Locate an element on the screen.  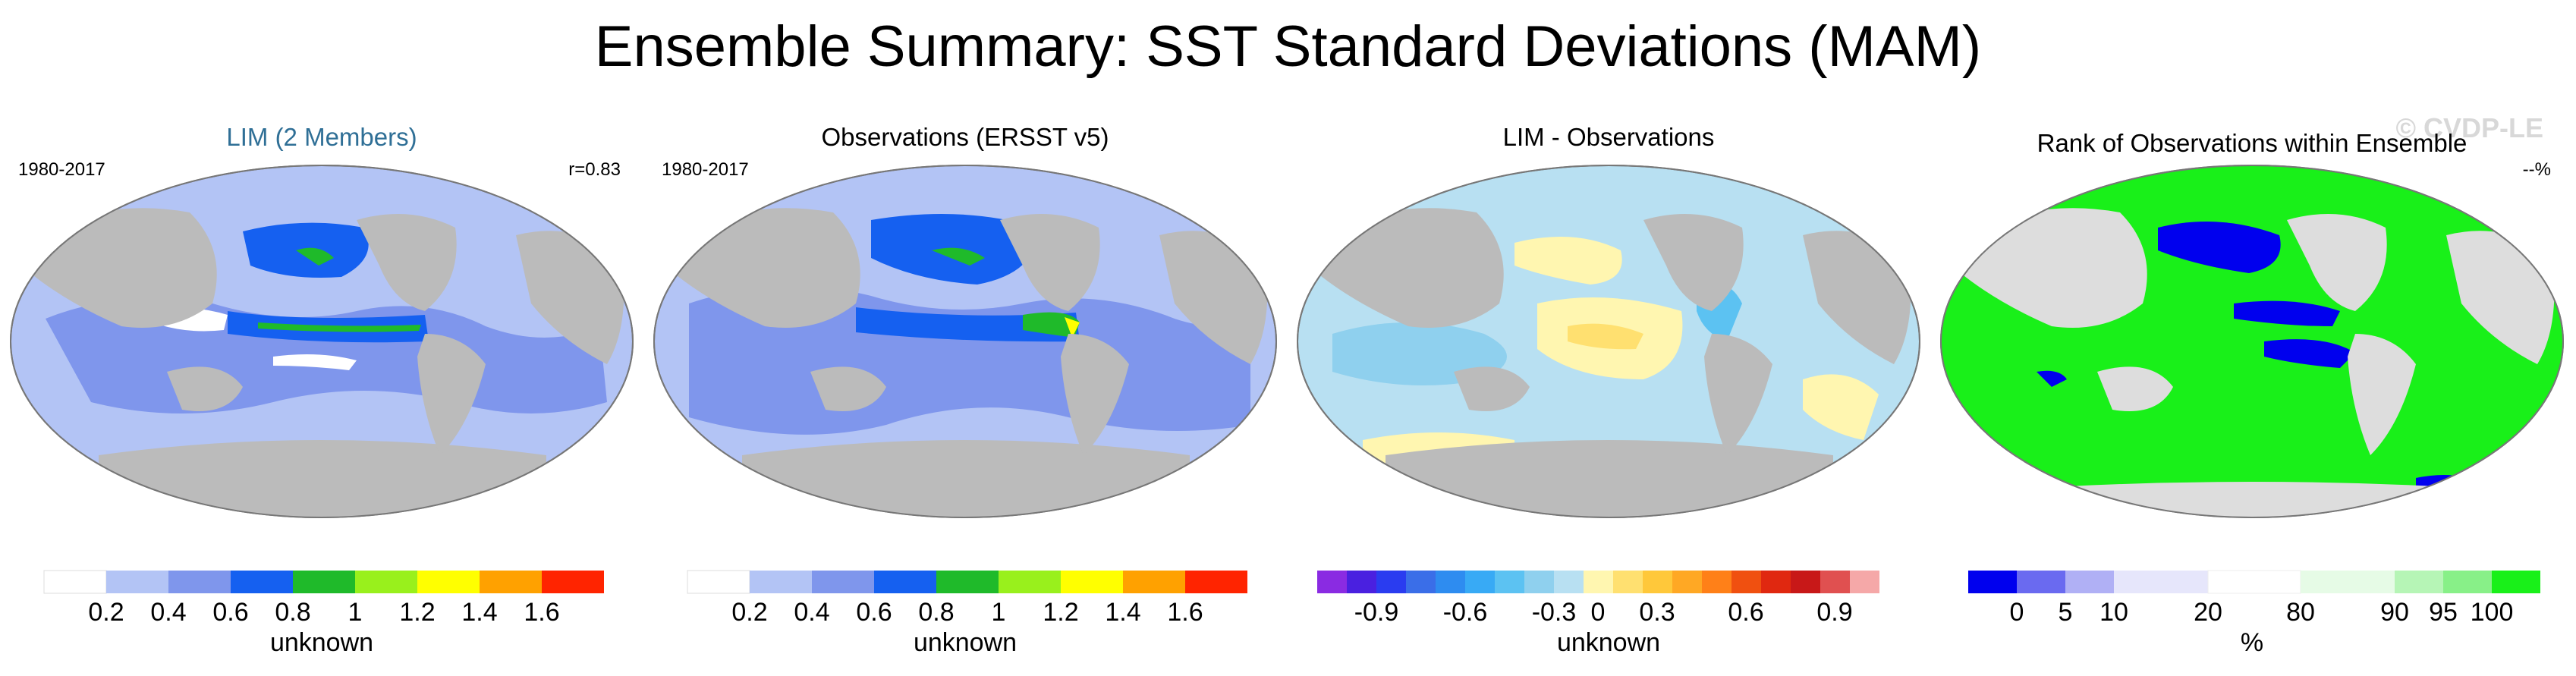
tick-label: -0.6 is located at coordinates (1465, 612).